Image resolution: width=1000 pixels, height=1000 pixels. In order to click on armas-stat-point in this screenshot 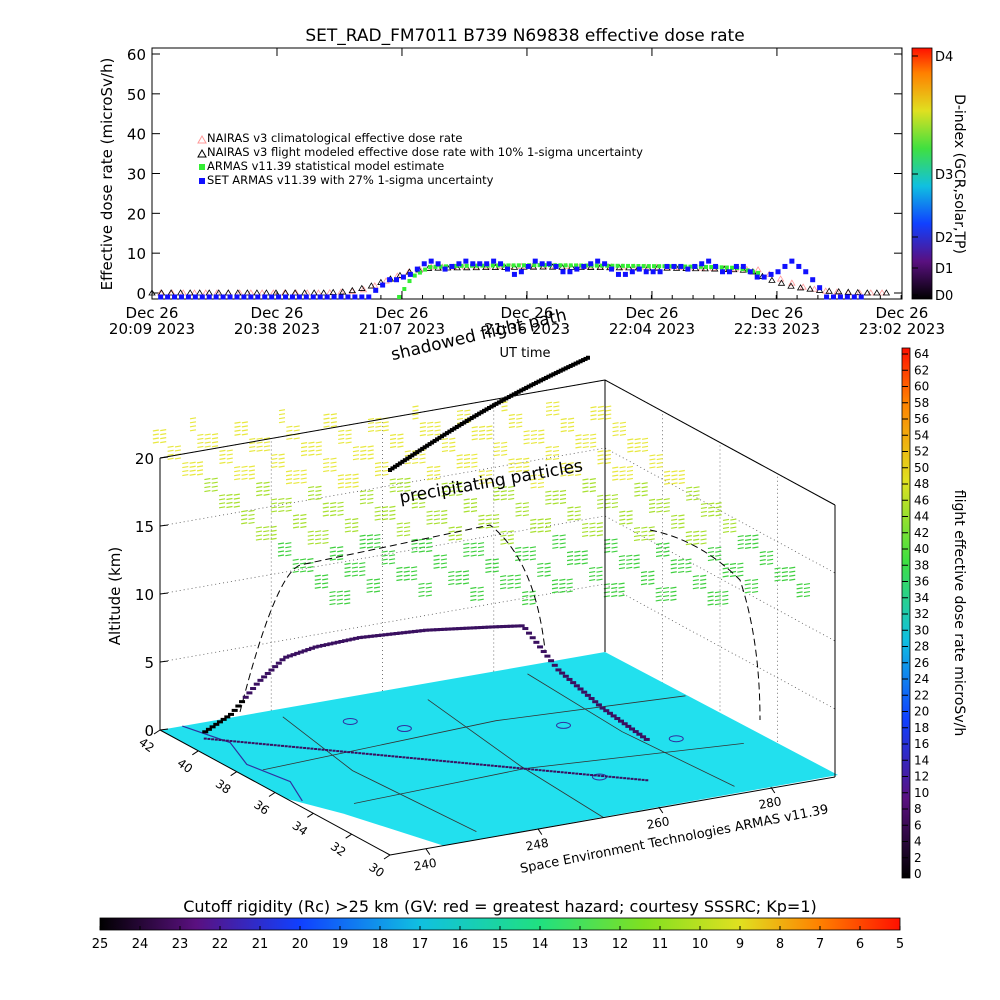, I will do `click(409, 281)`.